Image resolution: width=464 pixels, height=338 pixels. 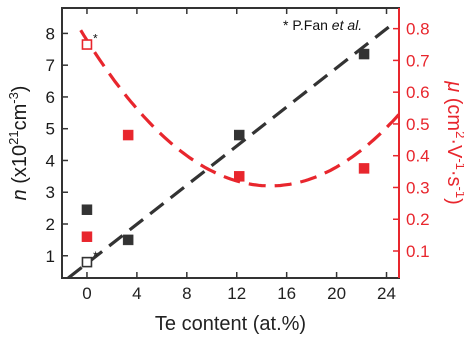 I want to click on right-y-axis-title-part: μ (cm, so click(x=453, y=105).